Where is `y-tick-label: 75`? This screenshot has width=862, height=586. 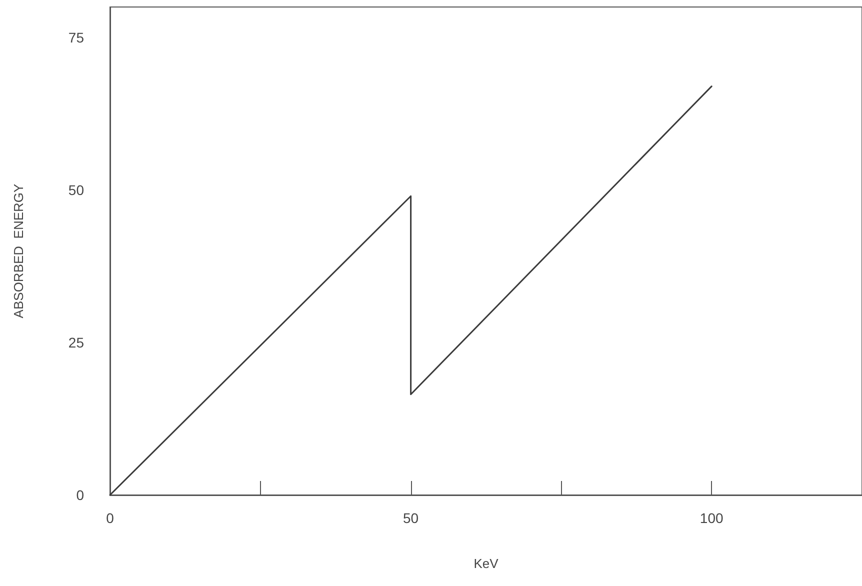
y-tick-label: 75 is located at coordinates (76, 38).